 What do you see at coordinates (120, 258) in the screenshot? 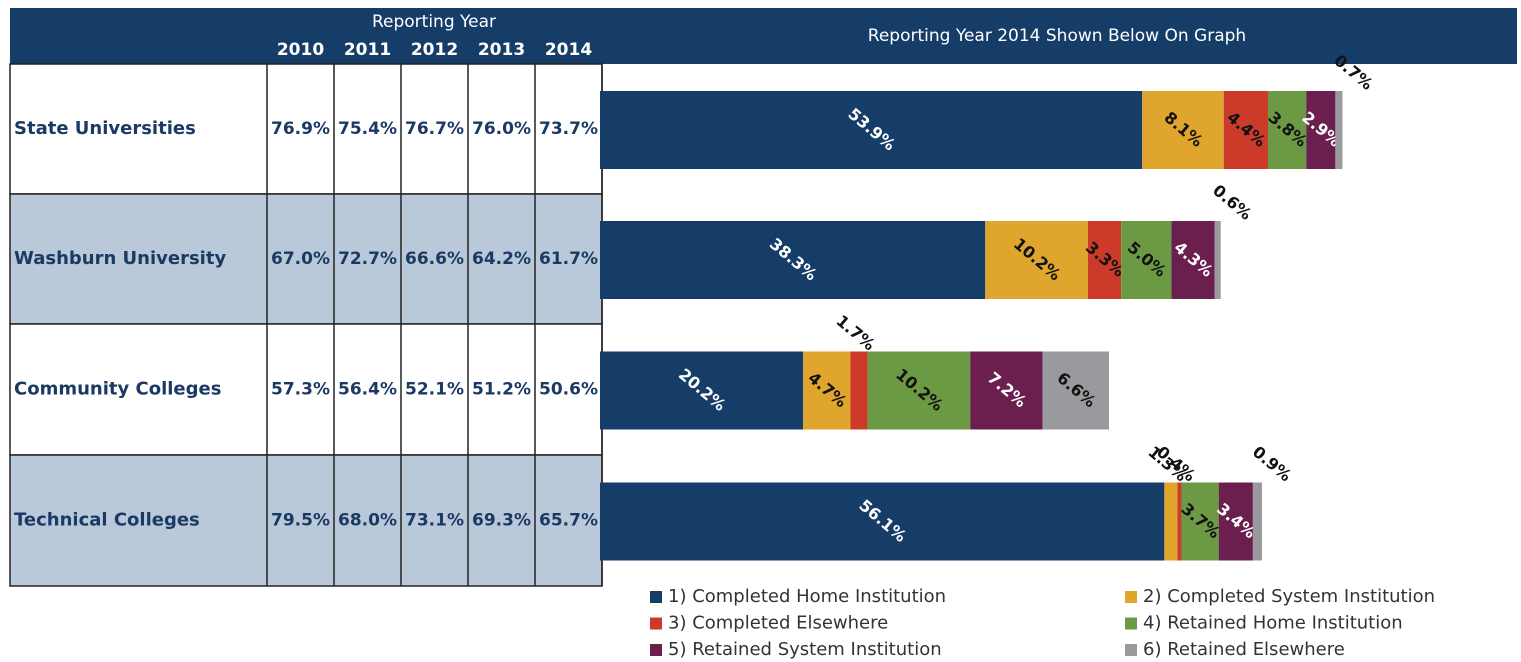
I see `row-label: Washburn University` at bounding box center [120, 258].